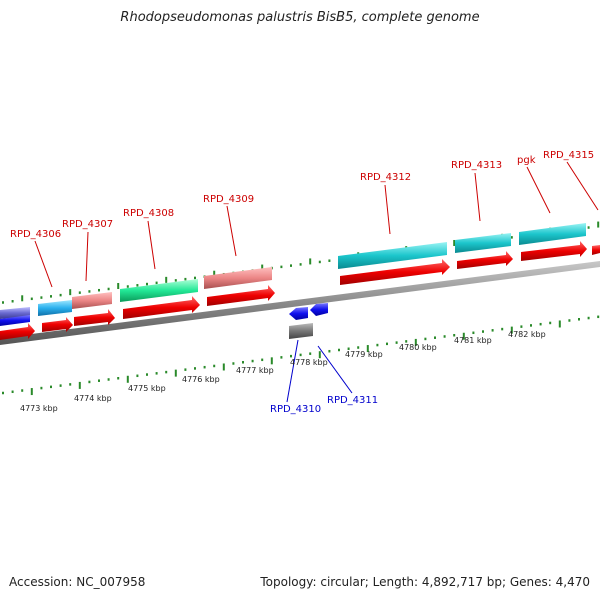 This screenshot has width=600, height=600. I want to click on inner-tick-track, so click(301, 355).